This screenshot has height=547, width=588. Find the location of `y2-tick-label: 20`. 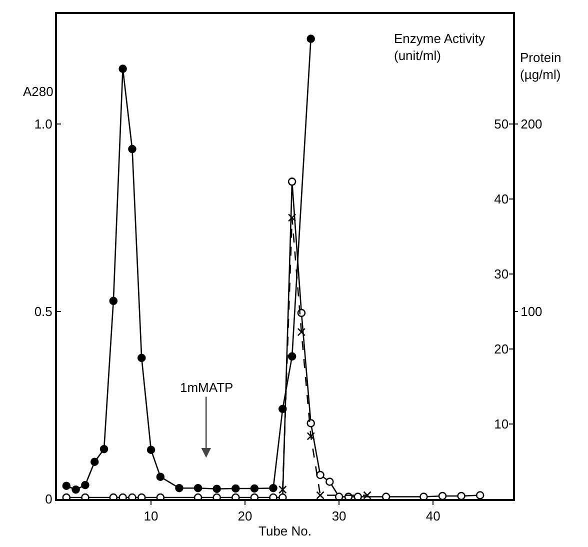

y2-tick-label: 20 is located at coordinates (501, 349).